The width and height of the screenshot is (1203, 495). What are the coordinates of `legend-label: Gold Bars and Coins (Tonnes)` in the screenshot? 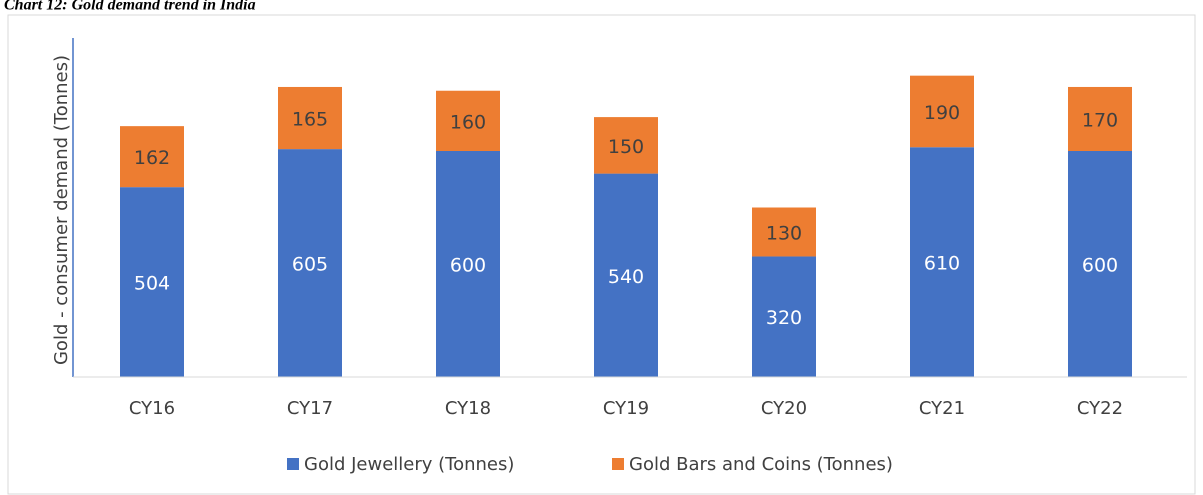 It's located at (761, 464).